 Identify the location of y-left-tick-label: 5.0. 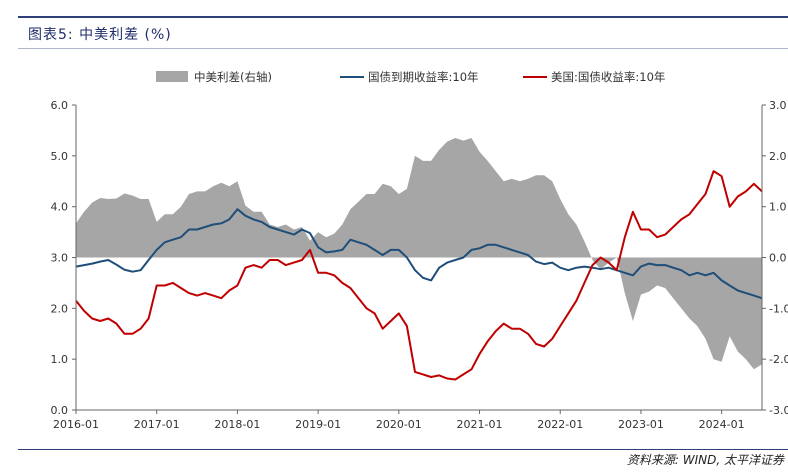
(60, 156).